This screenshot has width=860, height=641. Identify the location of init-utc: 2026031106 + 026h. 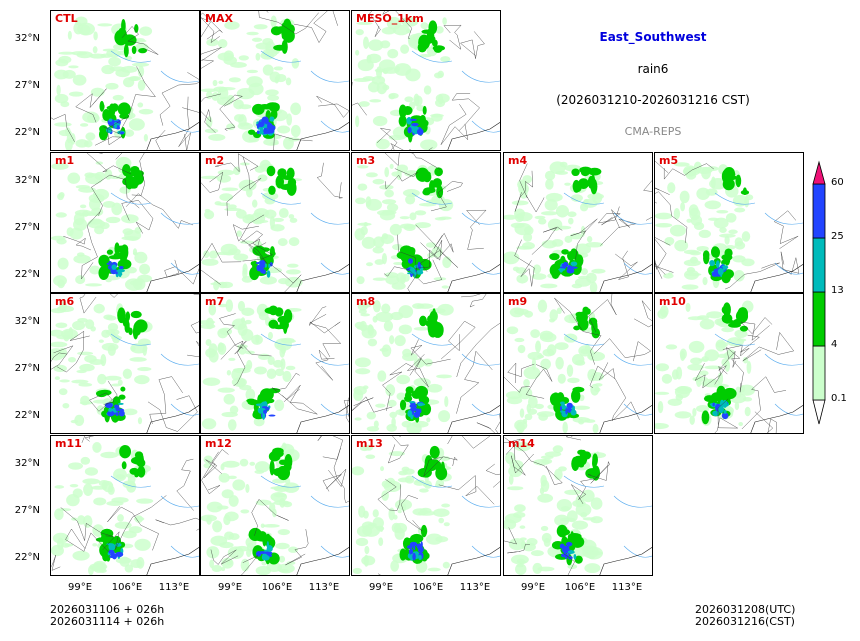
(107, 609).